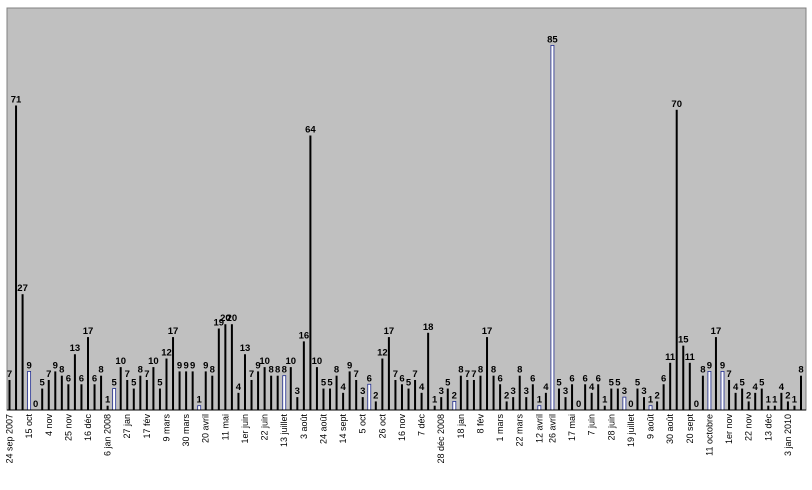  What do you see at coordinates (520, 430) in the screenshot?
I see `x-tick-label: 22 mars` at bounding box center [520, 430].